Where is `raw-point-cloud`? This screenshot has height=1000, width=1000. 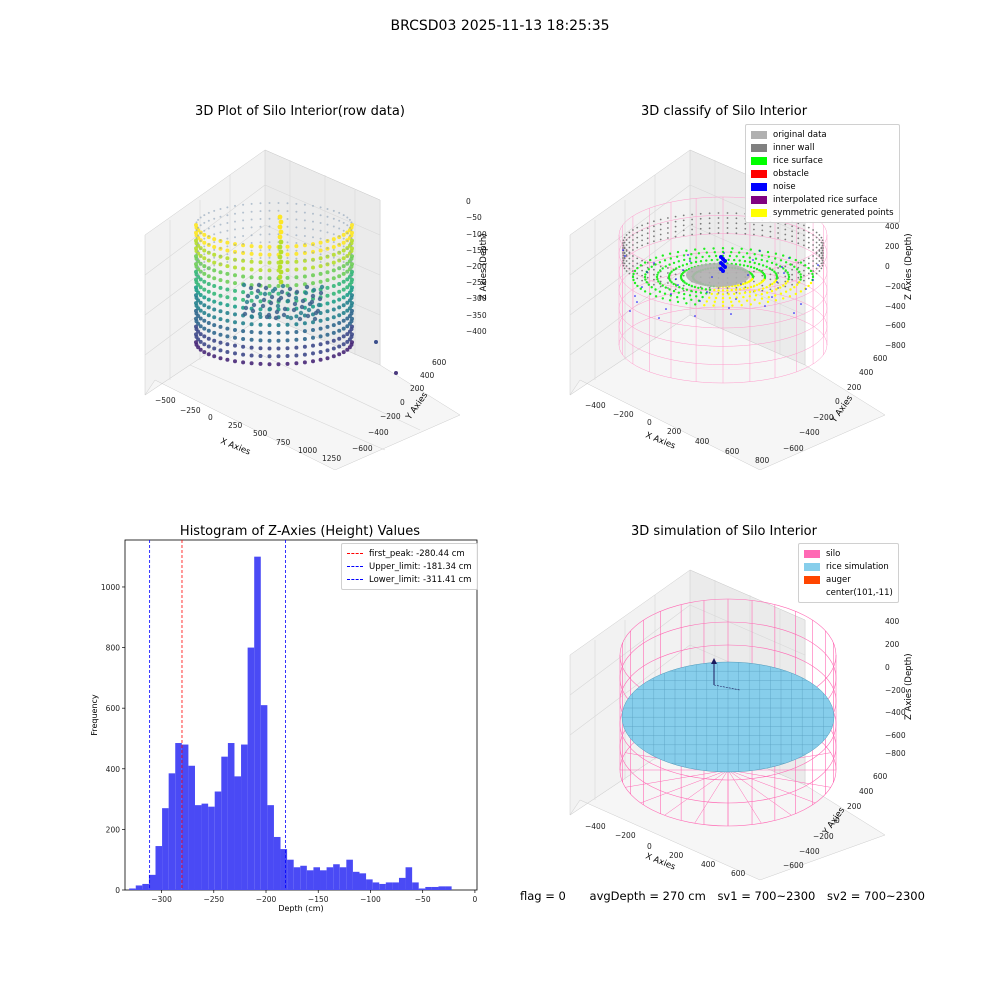
raw-point-cloud is located at coordinates (274, 284).